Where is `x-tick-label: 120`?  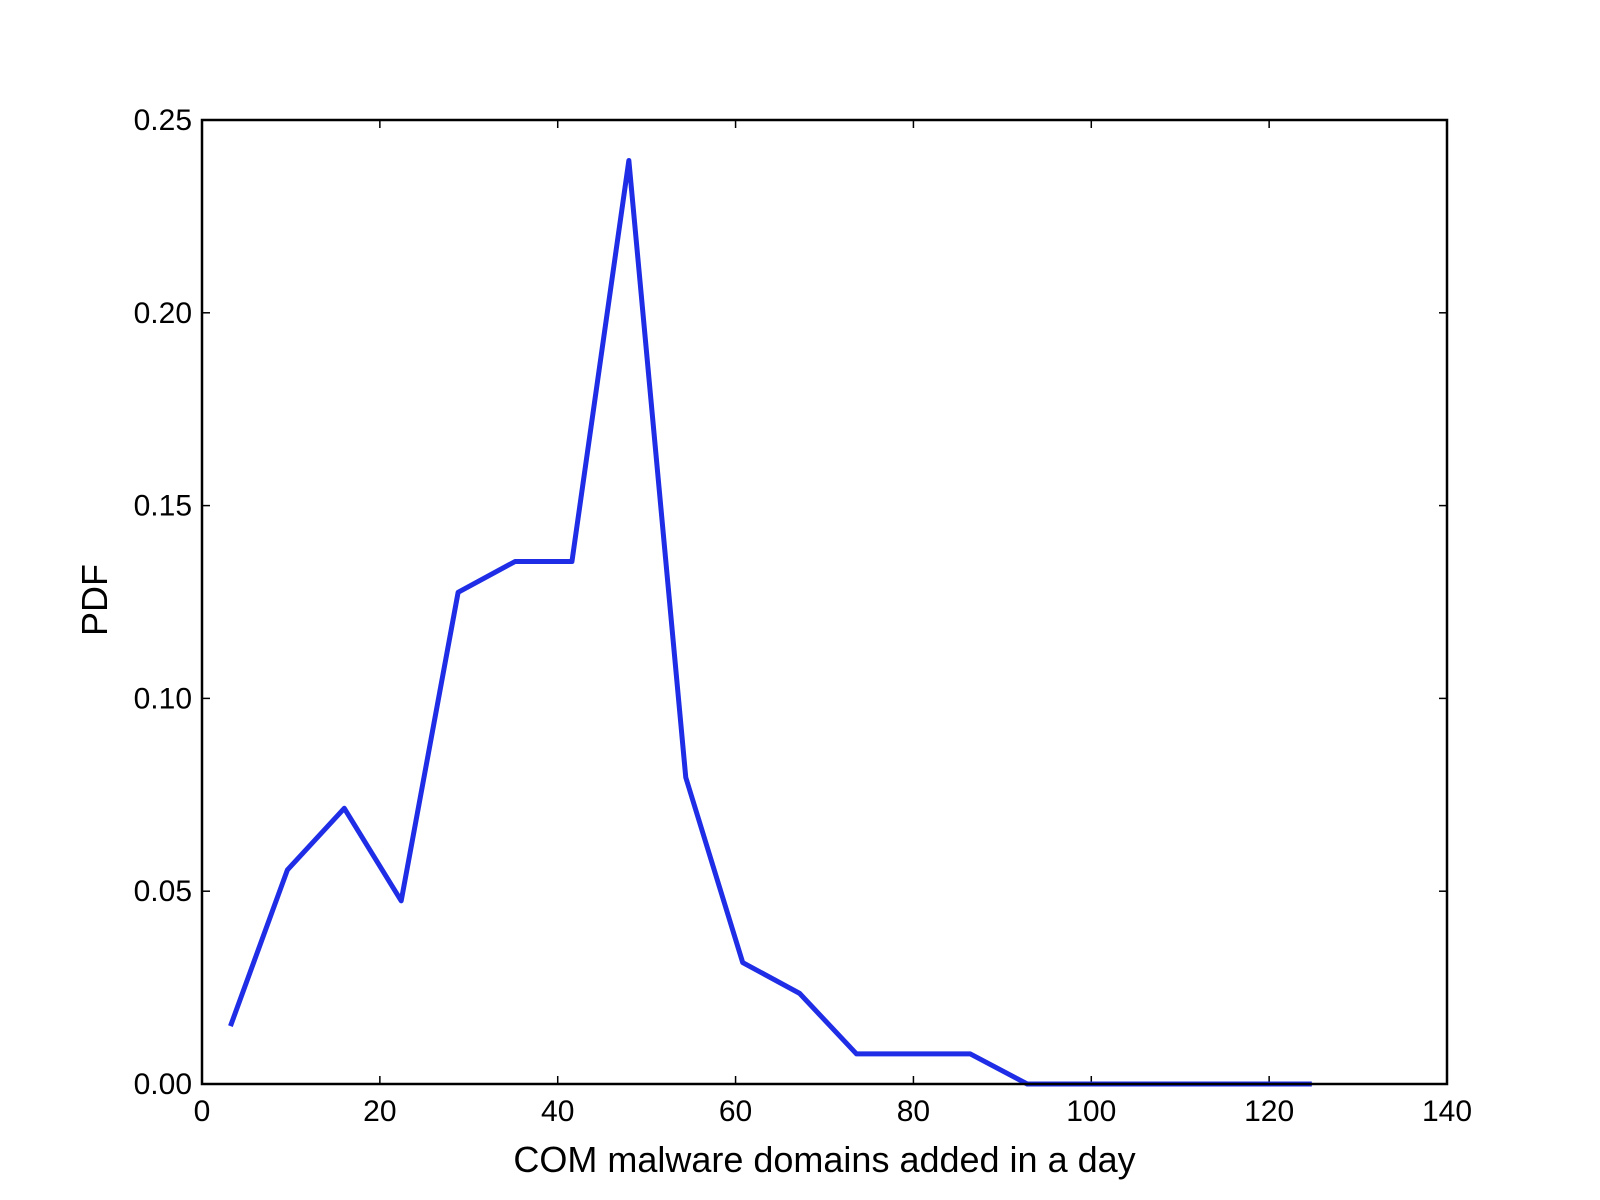 x-tick-label: 120 is located at coordinates (1269, 1111).